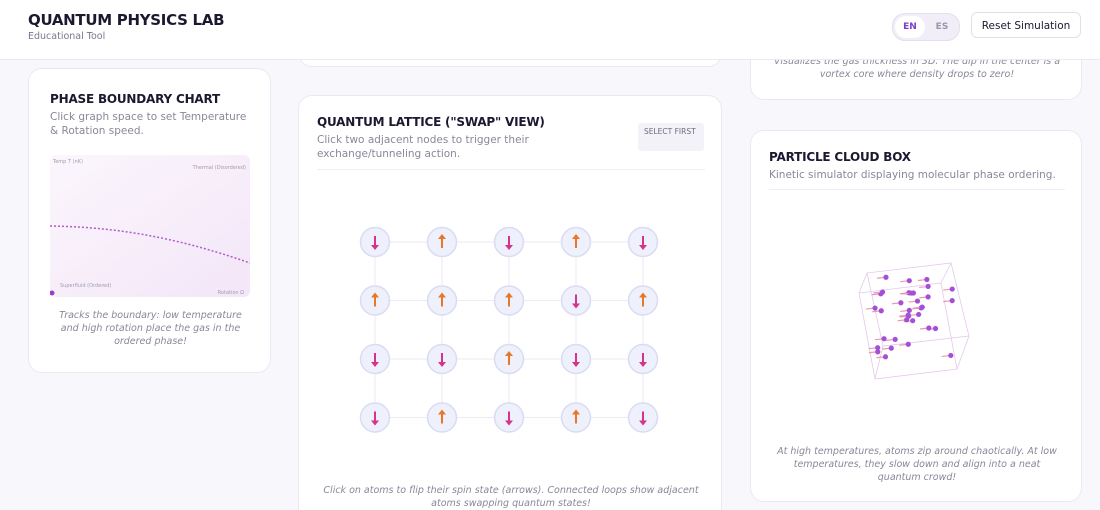 Image resolution: width=1100 pixels, height=510 pixels. Describe the element at coordinates (150, 244) in the screenshot. I see `phase-boundary` at that location.